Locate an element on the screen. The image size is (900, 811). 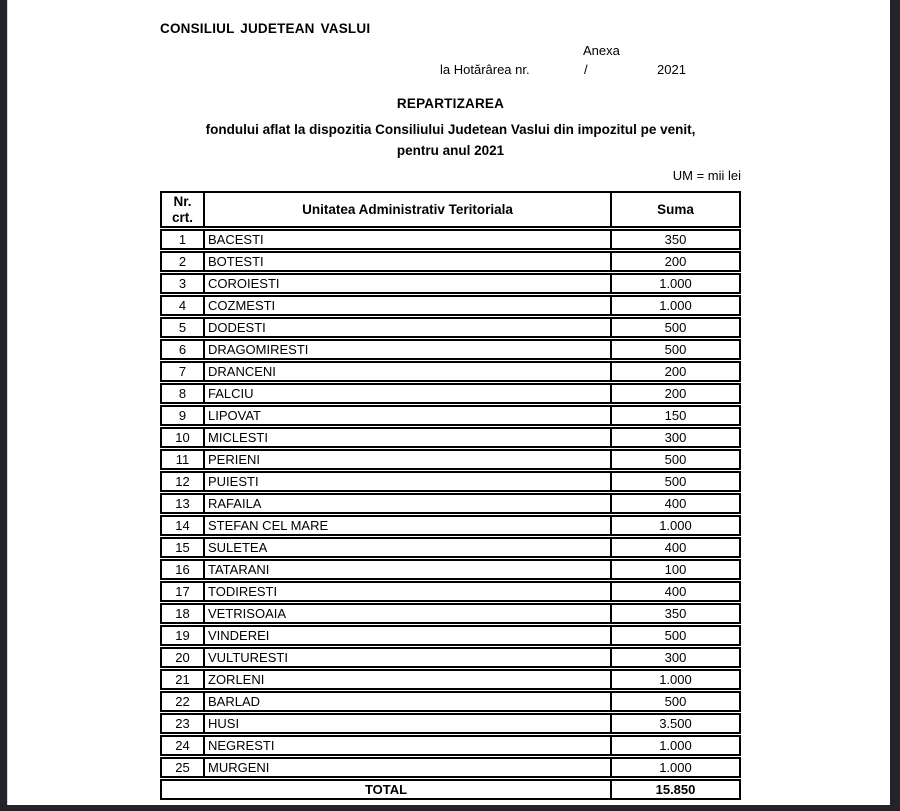
row-number-cell: 16 is located at coordinates (181, 569).